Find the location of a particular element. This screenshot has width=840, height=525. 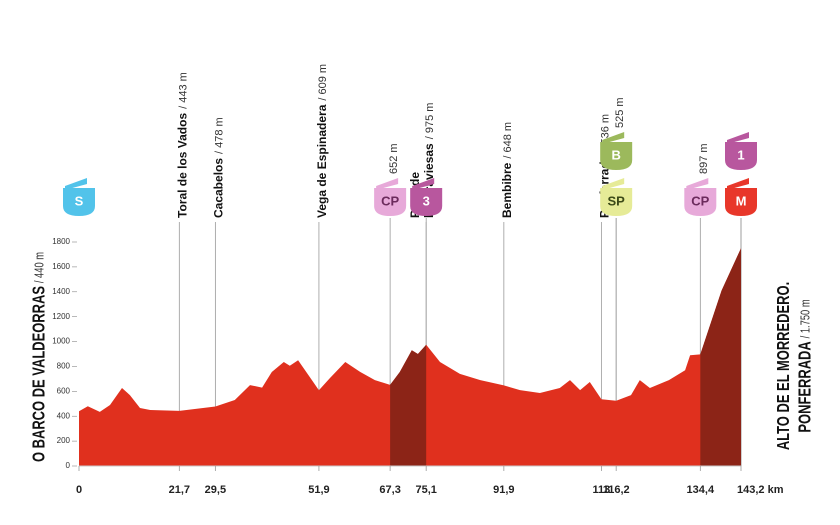

marker-badge: SP is located at coordinates (616, 197).